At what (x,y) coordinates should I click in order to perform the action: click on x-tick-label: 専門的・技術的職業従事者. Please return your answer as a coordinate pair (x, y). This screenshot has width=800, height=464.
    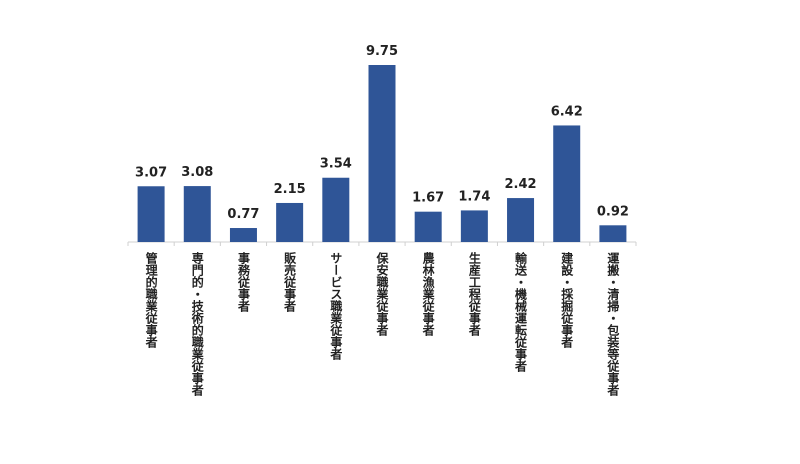
    Looking at the image, I should click on (197, 324).